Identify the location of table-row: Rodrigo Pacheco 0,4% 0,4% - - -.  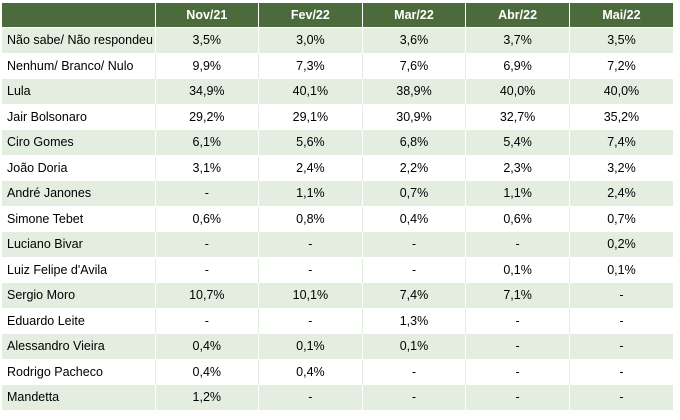
(337, 371).